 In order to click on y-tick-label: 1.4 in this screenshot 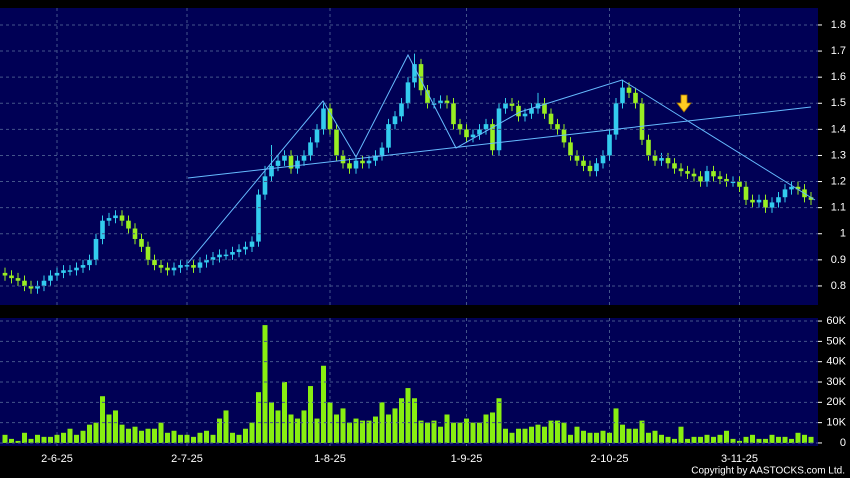, I will do `click(838, 129)`.